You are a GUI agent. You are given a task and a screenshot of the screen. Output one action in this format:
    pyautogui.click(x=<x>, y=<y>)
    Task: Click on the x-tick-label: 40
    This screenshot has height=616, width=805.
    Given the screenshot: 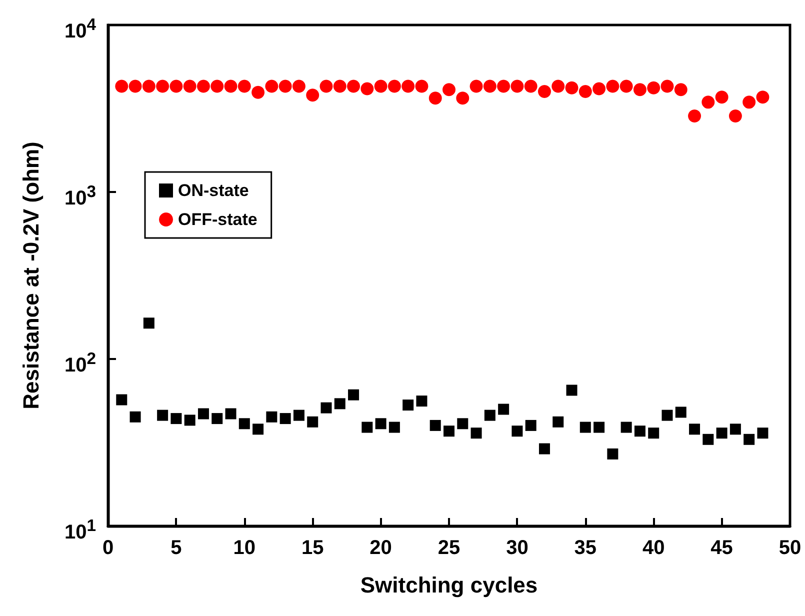 What is the action you would take?
    pyautogui.click(x=653, y=548)
    